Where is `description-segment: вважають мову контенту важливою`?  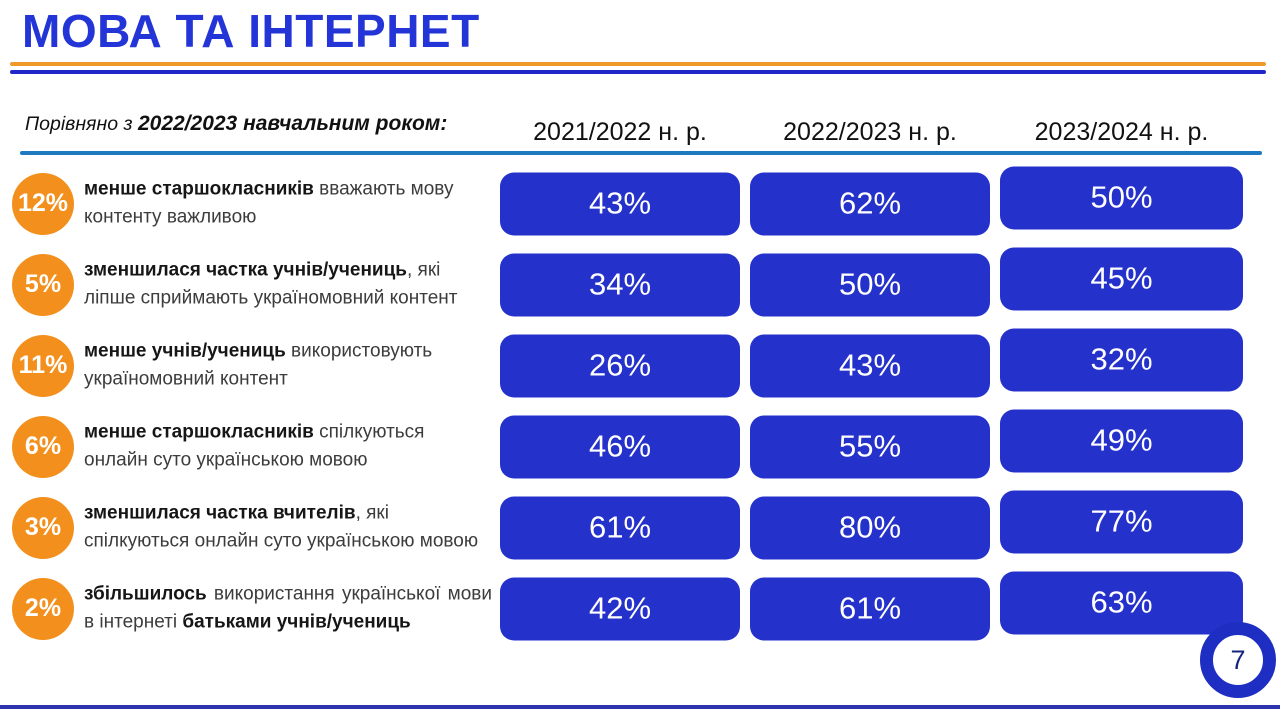
description-segment: вважають мову контенту важливою is located at coordinates (269, 203).